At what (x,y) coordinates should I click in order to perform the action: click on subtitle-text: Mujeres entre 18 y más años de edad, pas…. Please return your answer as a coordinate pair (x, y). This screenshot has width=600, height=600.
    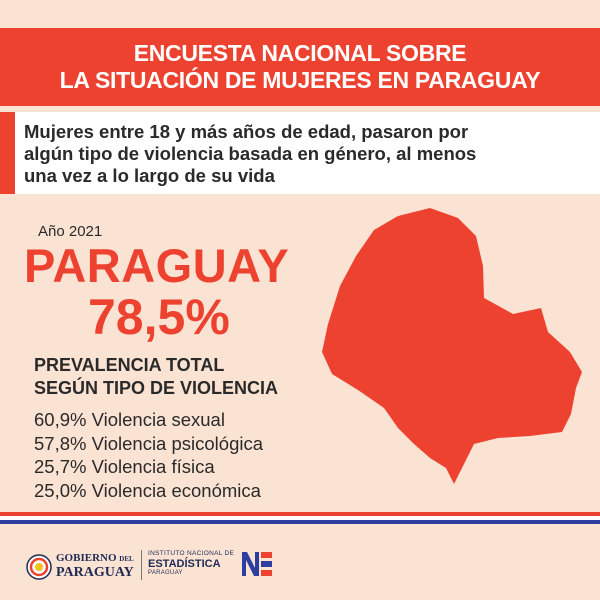
    Looking at the image, I should click on (309, 154).